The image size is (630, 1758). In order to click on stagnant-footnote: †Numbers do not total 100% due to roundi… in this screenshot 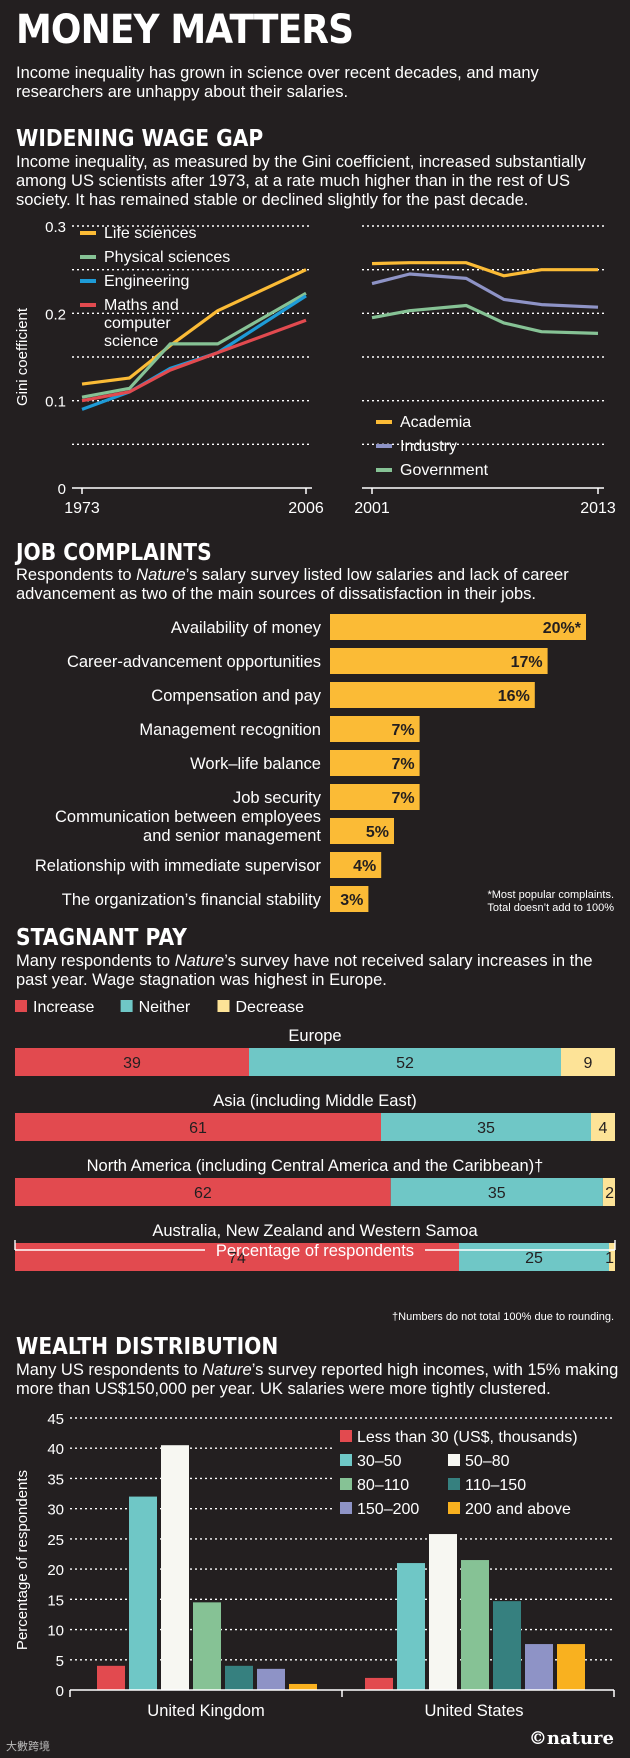, I will do `click(503, 1317)`.